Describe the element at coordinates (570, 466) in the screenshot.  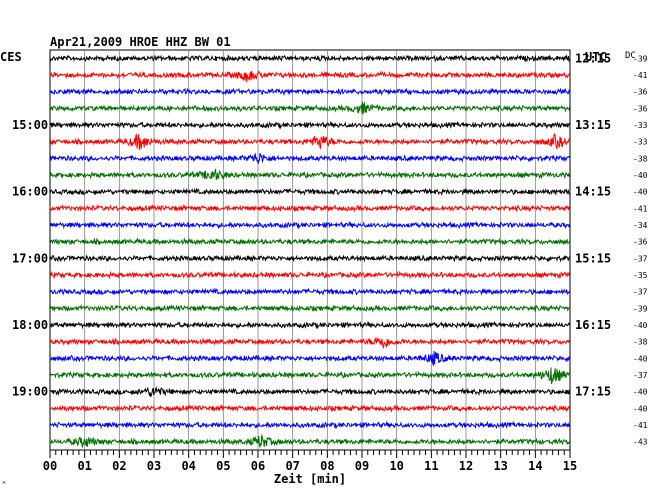
I see `x-tick-label: 15` at that location.